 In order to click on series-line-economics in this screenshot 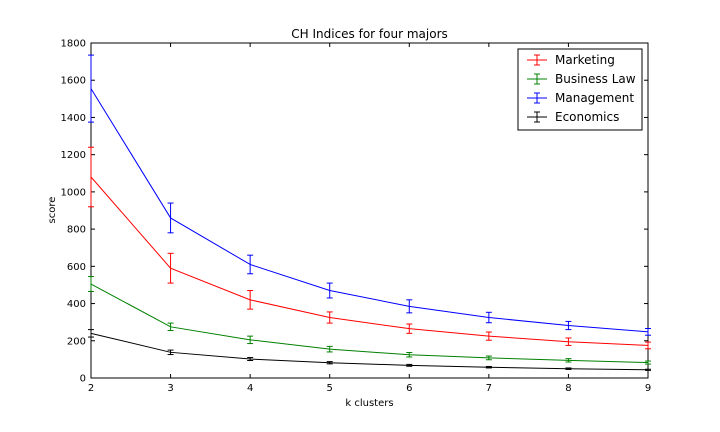, I will do `click(369, 351)`.